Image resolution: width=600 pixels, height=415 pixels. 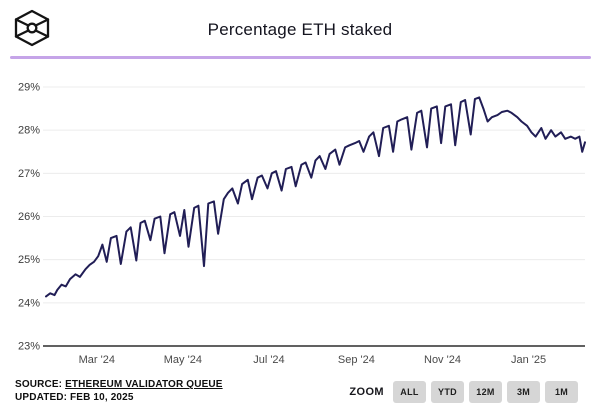 I want to click on cube-logo-icon, so click(x=32, y=28).